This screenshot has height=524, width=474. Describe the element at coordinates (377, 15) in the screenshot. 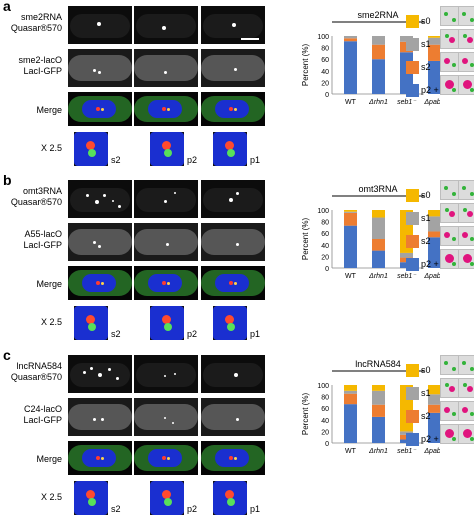

I see `chart-title: sme2RNA` at that location.